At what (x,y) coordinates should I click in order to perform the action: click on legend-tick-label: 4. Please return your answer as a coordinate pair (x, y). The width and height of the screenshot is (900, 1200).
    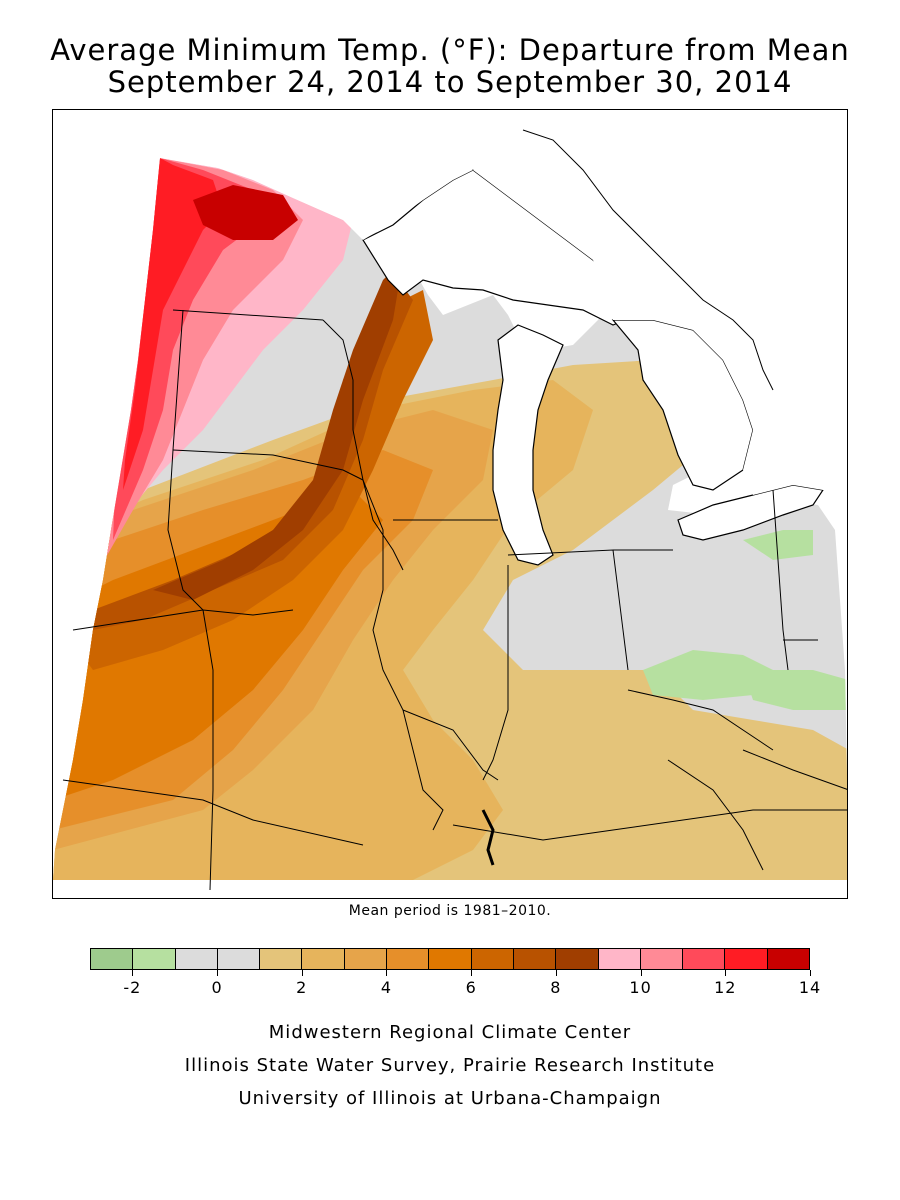
    Looking at the image, I should click on (386, 987).